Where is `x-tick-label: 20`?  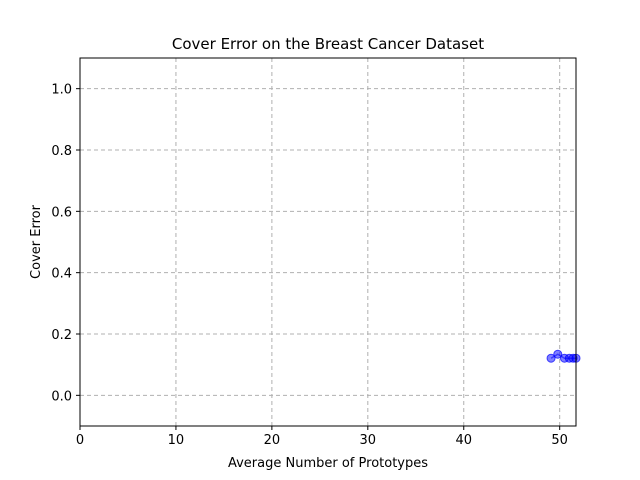
x-tick-label: 20 is located at coordinates (272, 440).